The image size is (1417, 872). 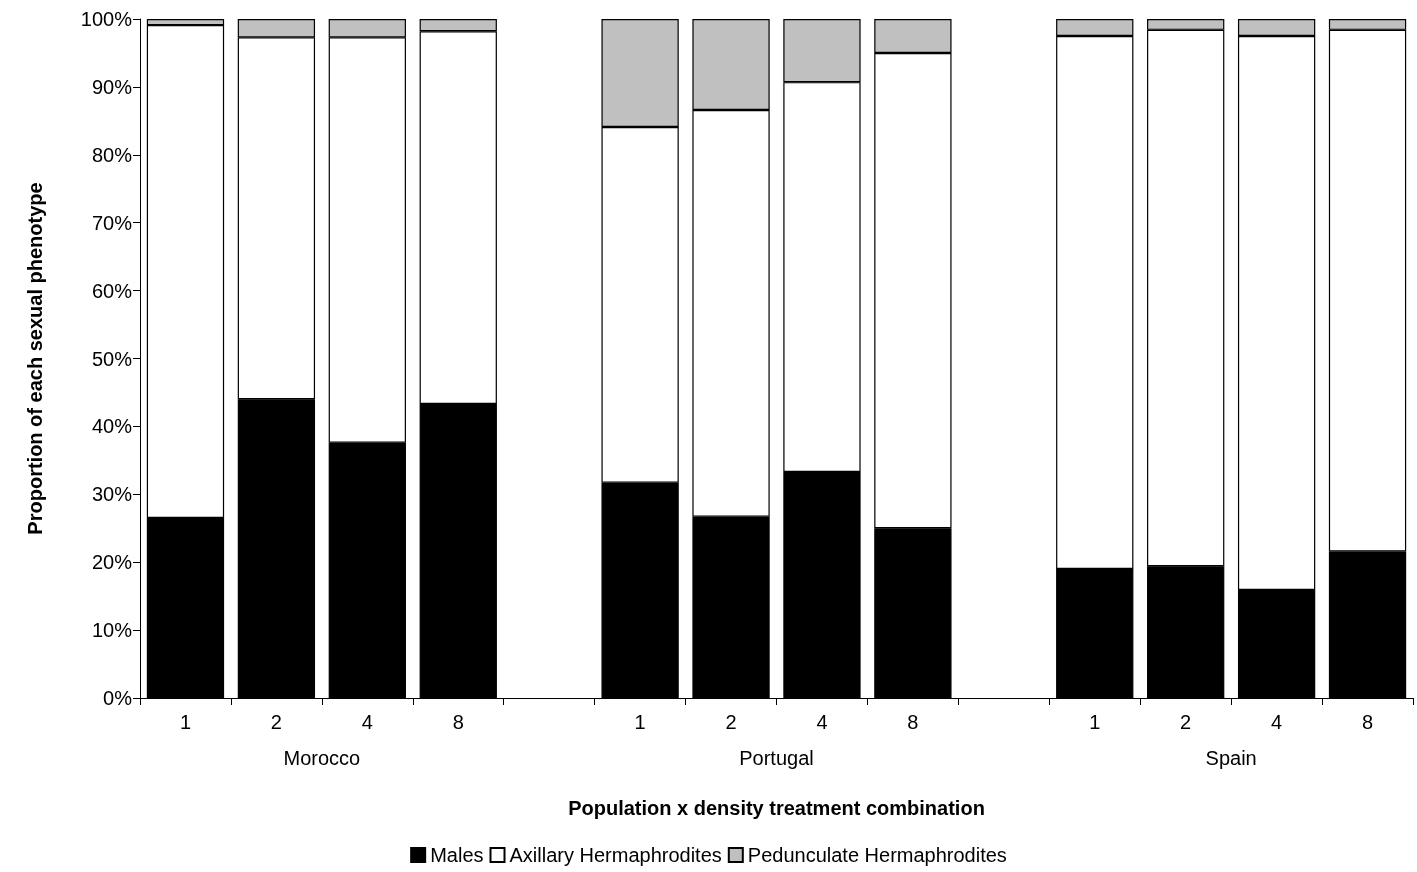 I want to click on legend-label: Males, so click(x=457, y=855).